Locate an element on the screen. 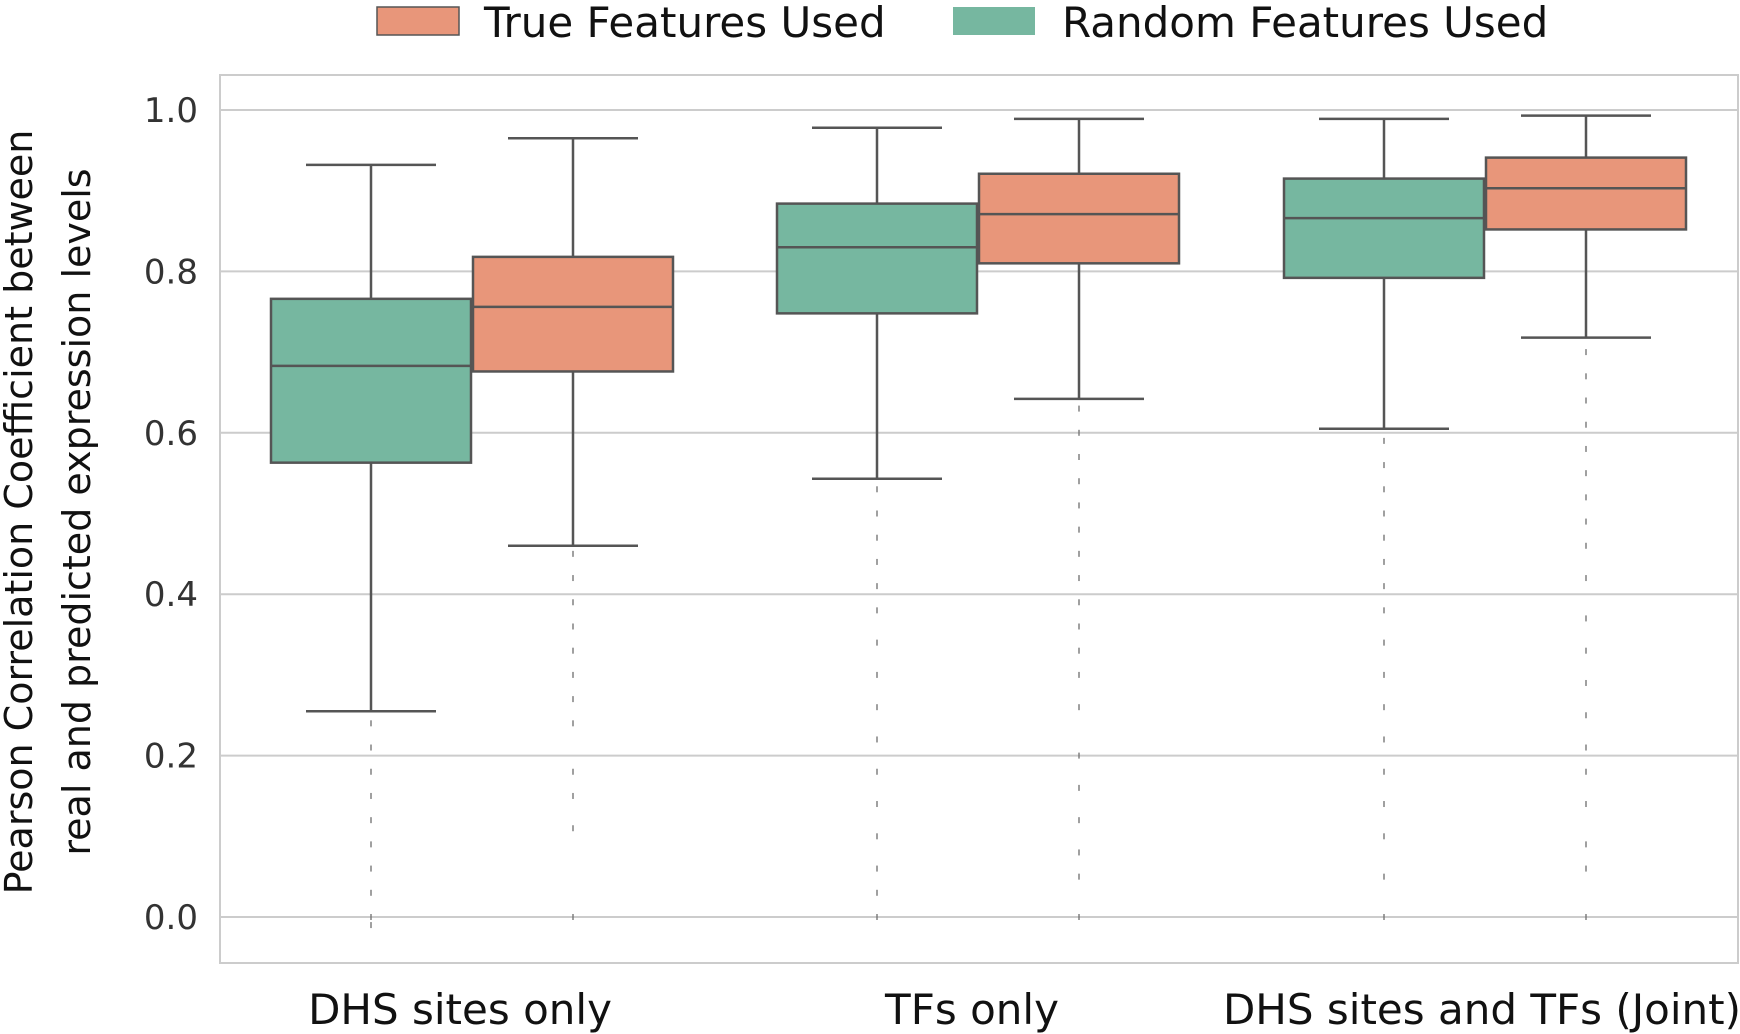 The height and width of the screenshot is (1034, 1740). y-axis-ticks: 0.0 0.2 0.4 0.6 0.8 1.0 is located at coordinates (171, 514).